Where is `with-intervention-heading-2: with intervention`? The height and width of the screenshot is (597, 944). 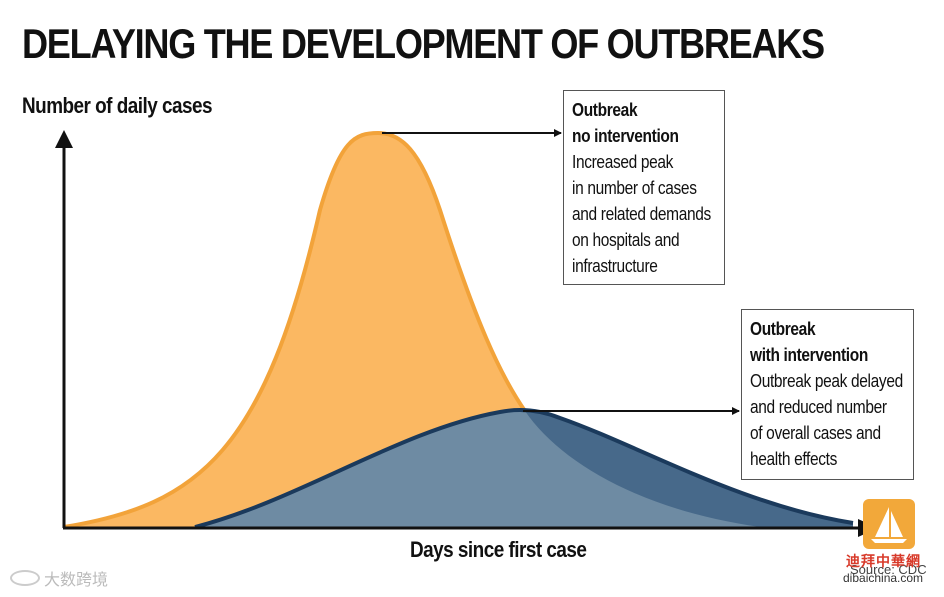
with-intervention-heading-2: with intervention is located at coordinates (809, 355).